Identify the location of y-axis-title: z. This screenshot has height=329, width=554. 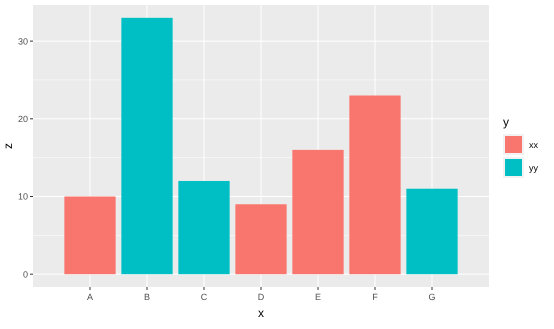
(8, 146).